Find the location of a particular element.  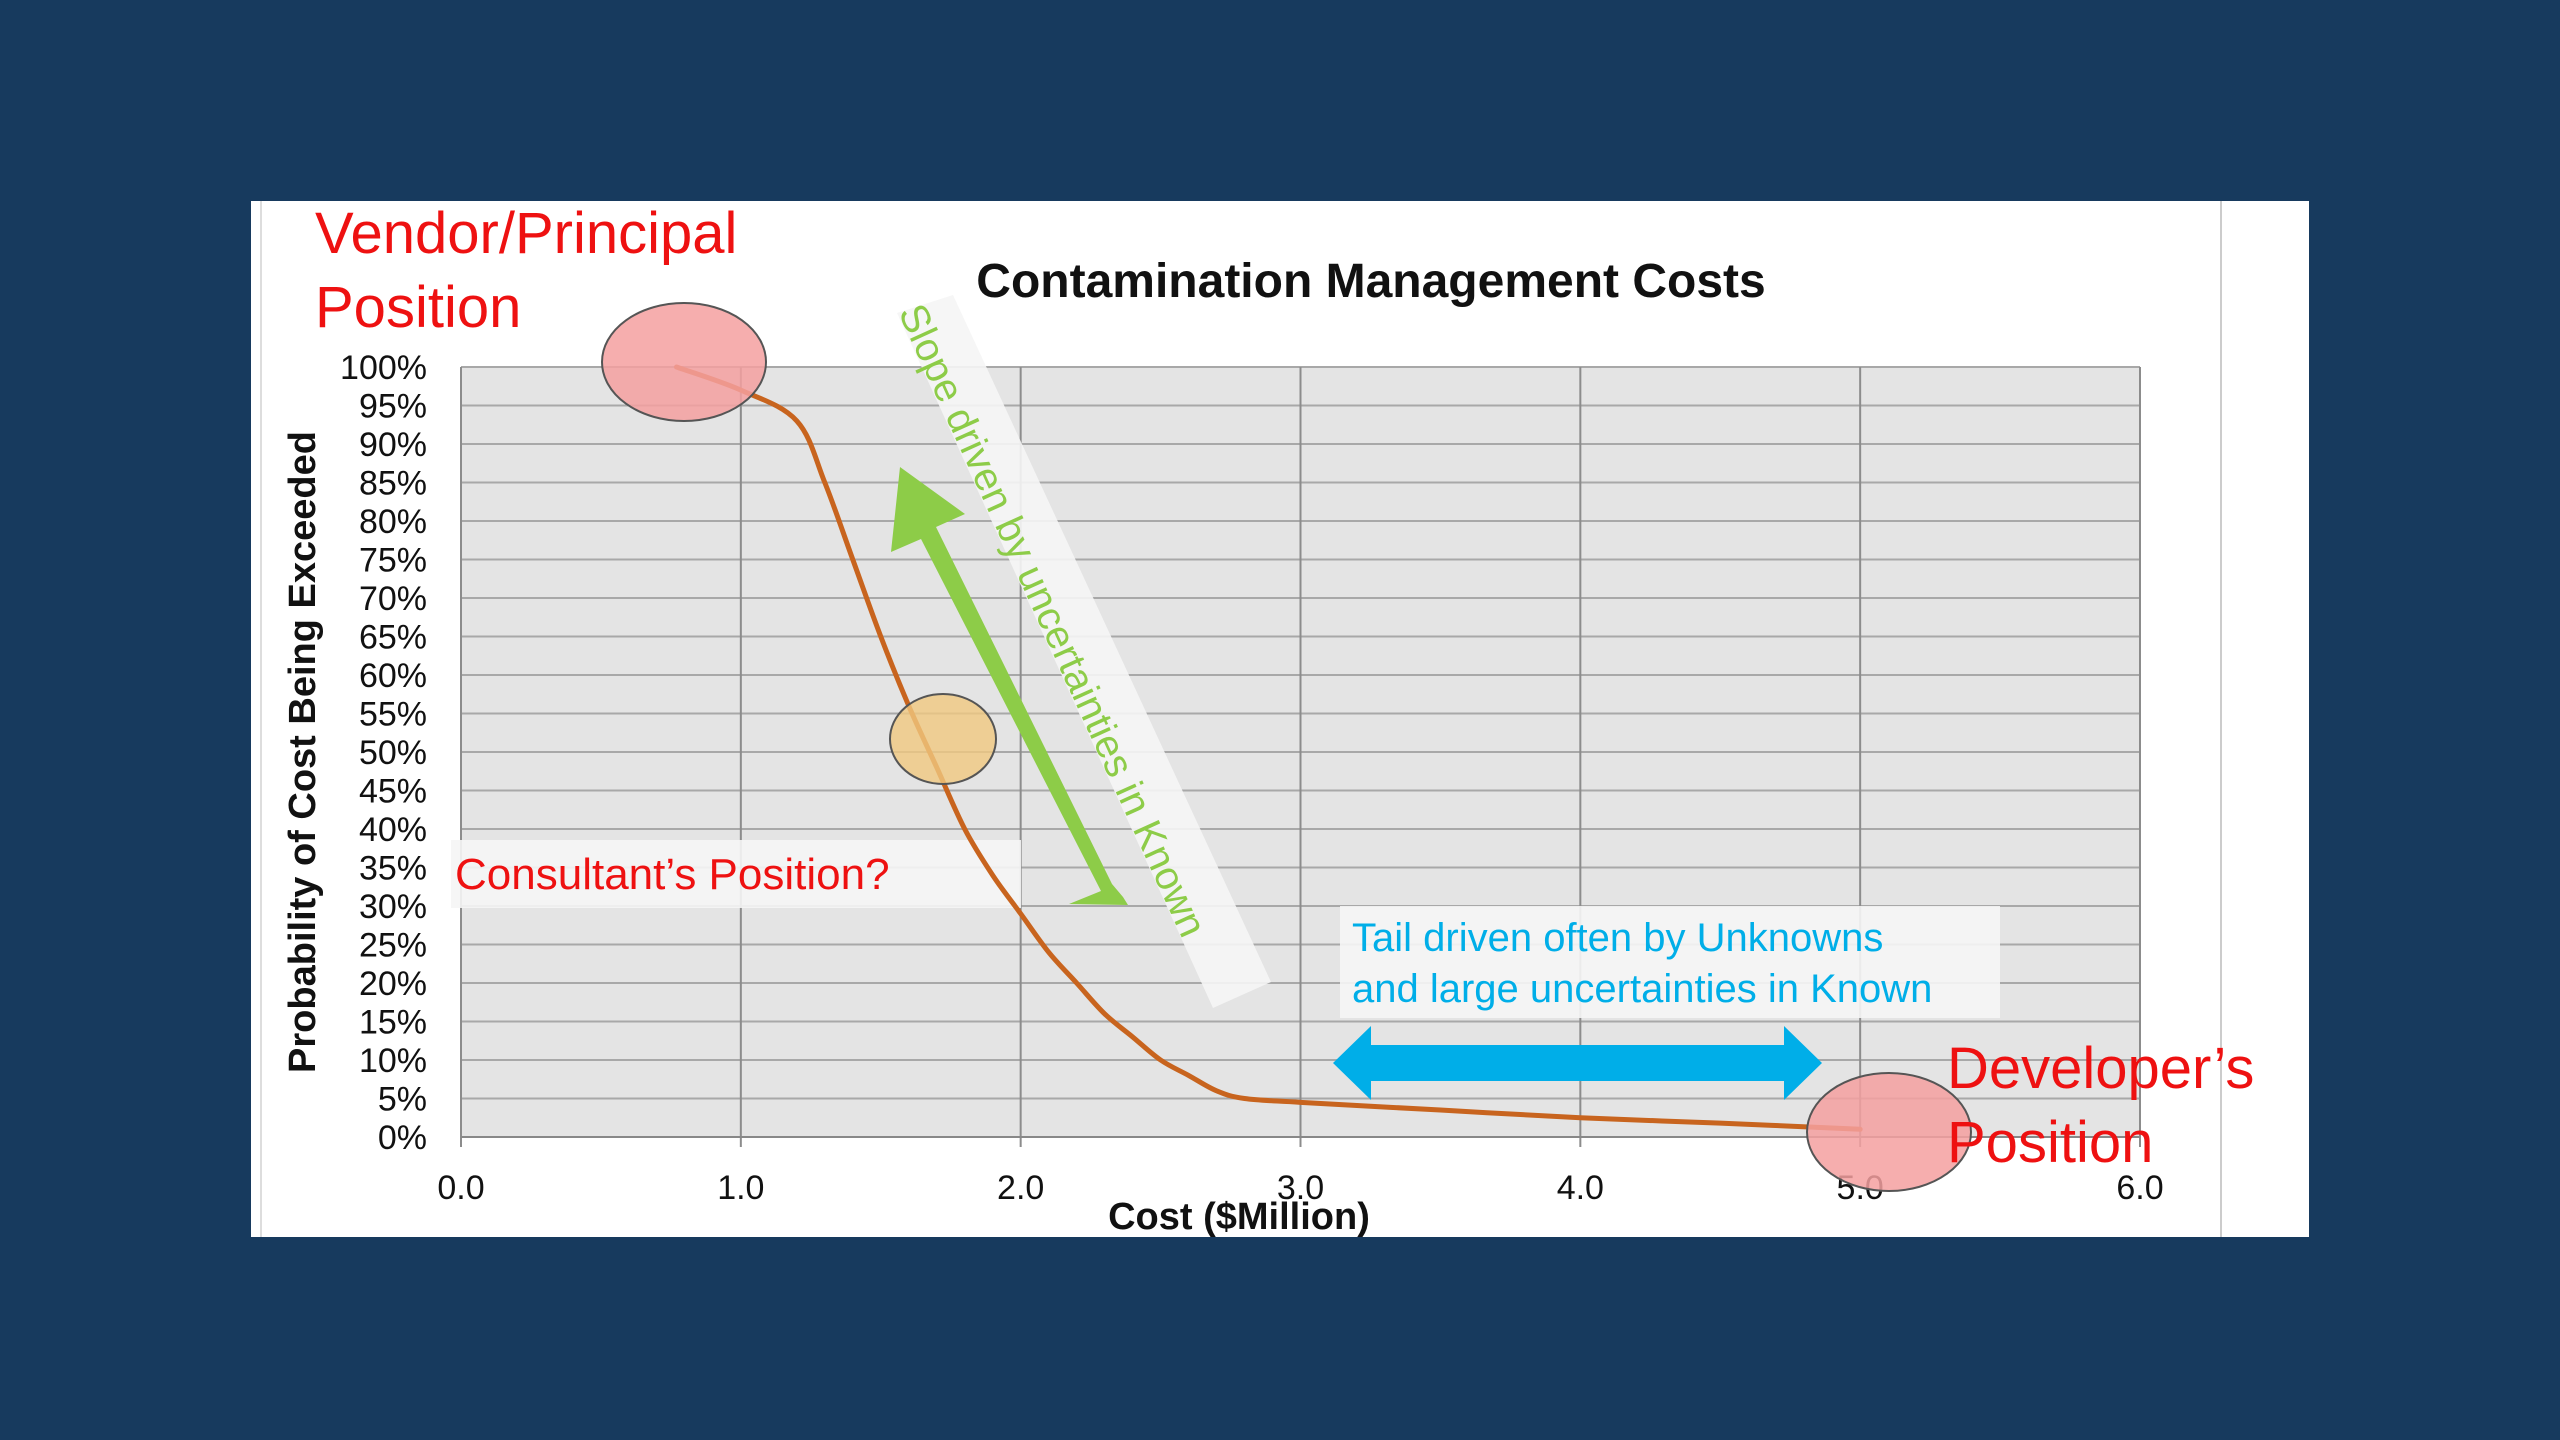

y-tick-label: 30% is located at coordinates (393, 907).